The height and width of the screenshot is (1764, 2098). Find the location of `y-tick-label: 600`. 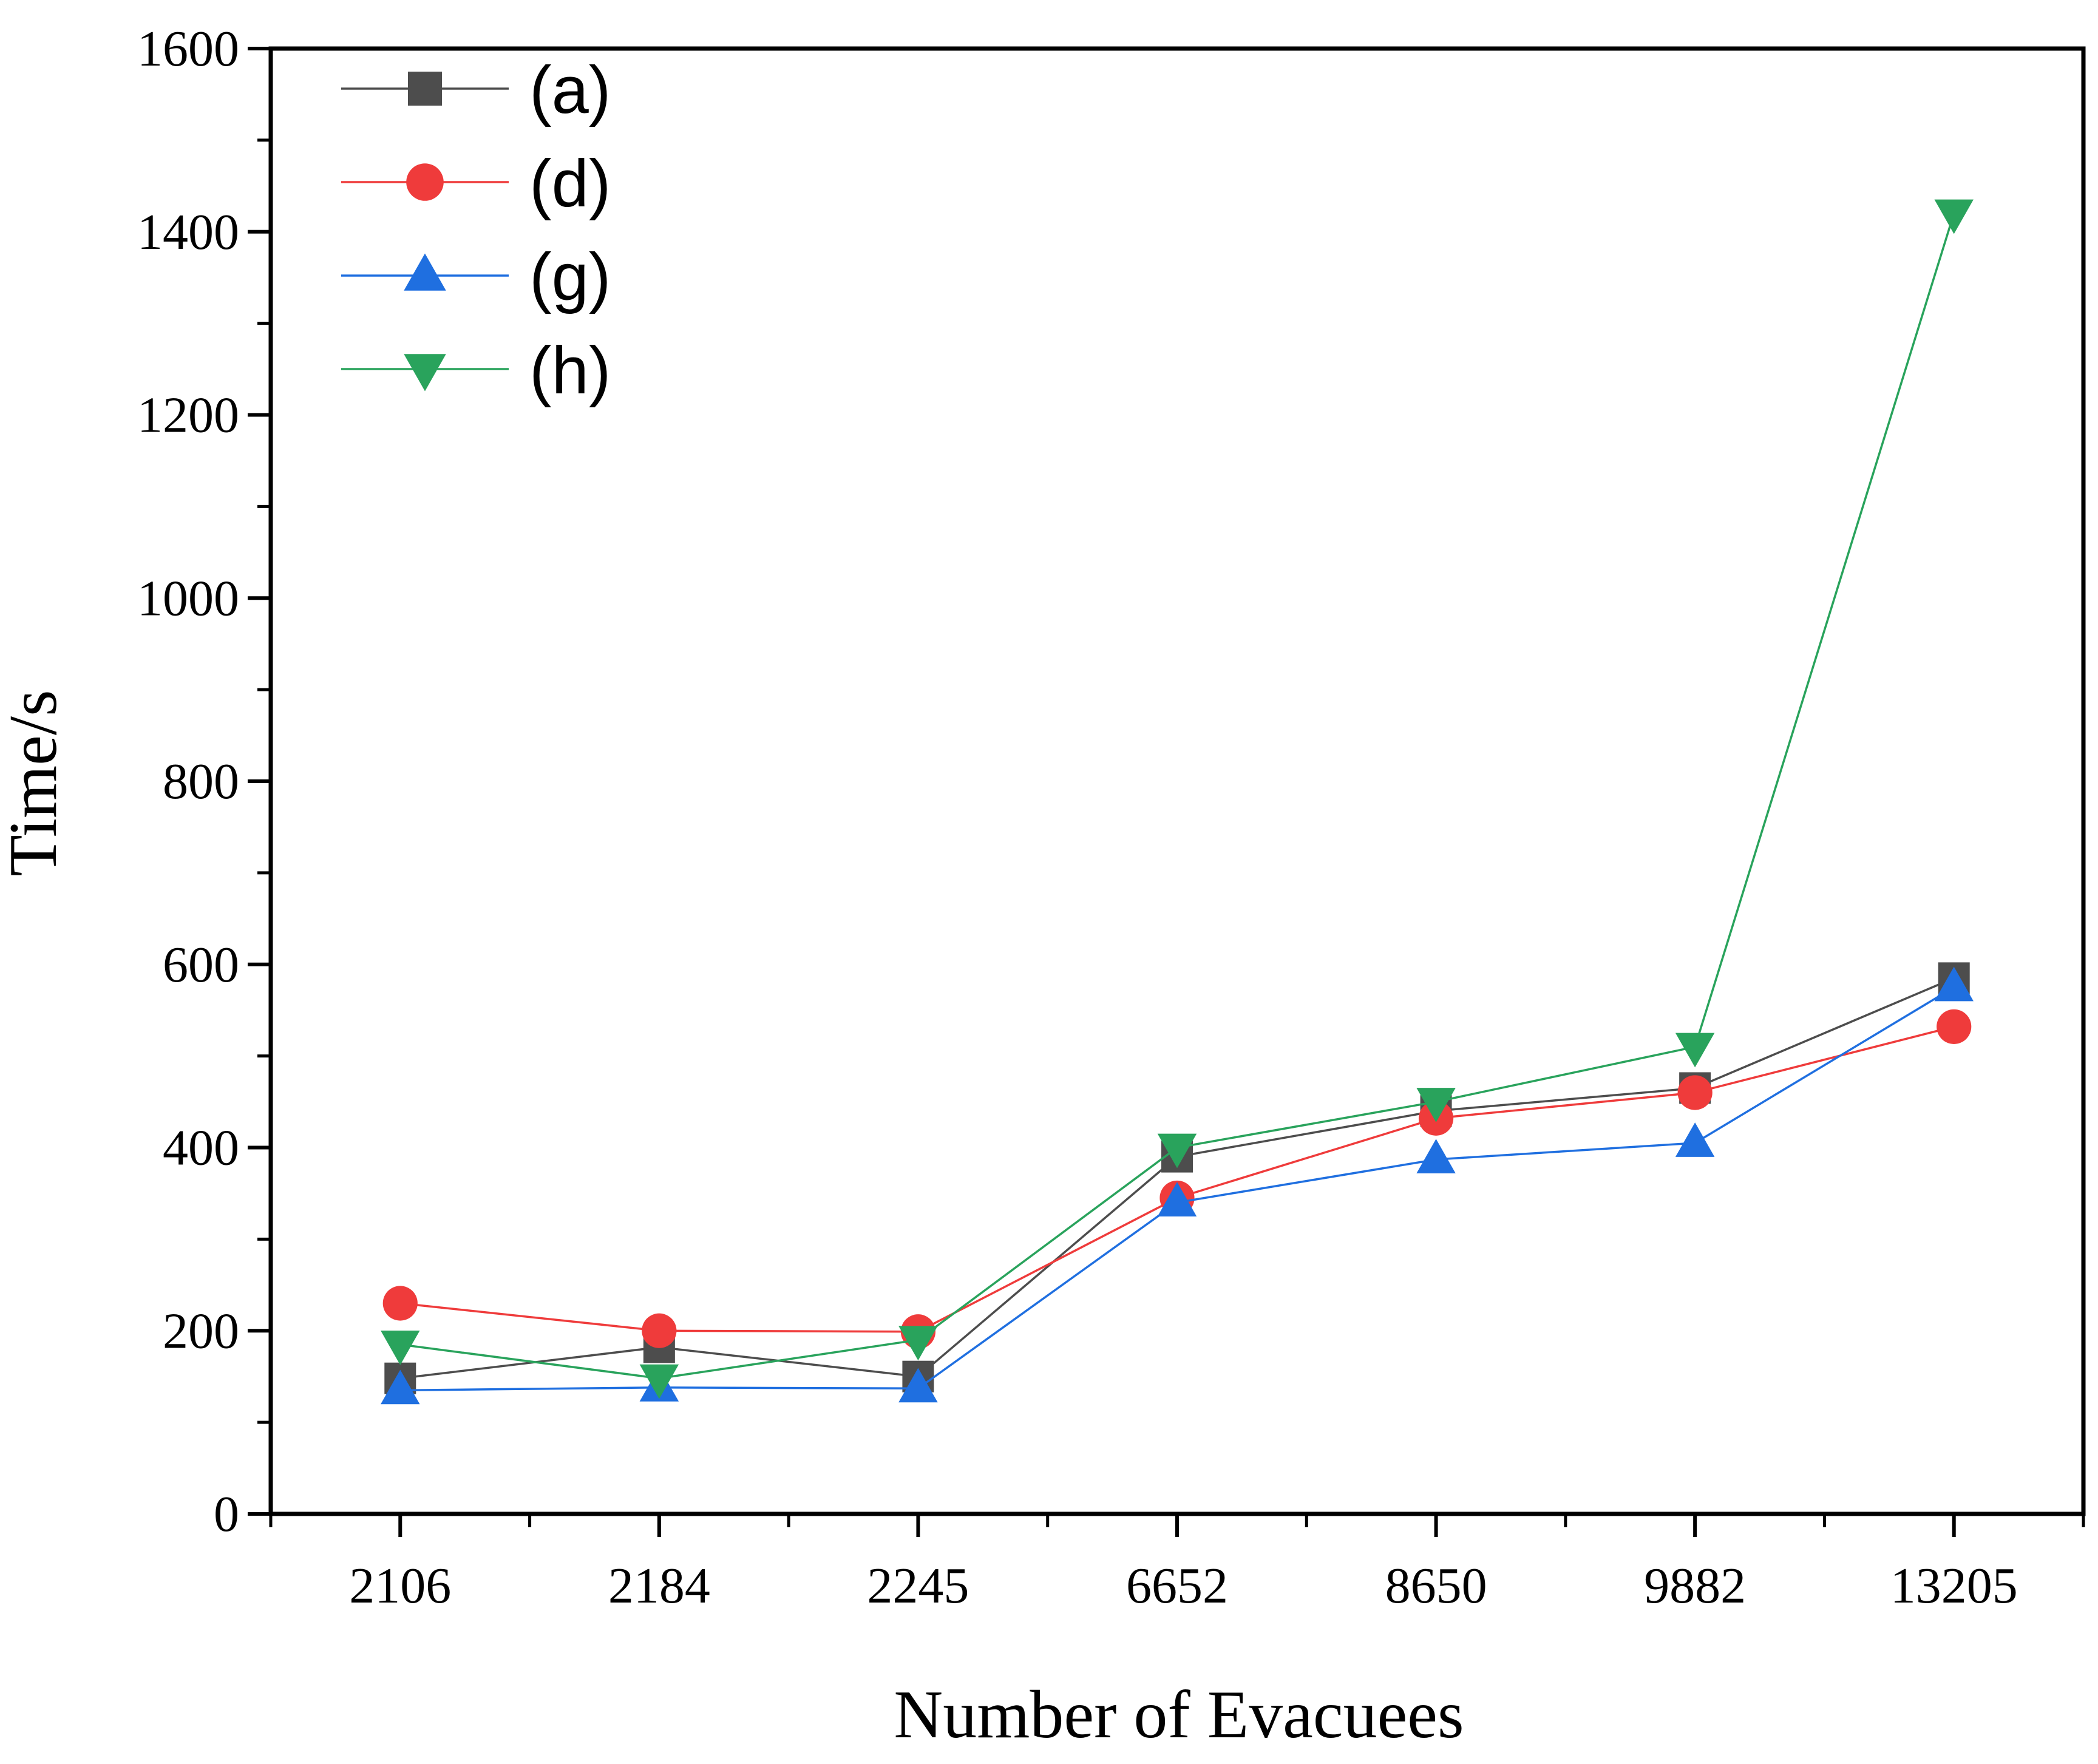

y-tick-label: 600 is located at coordinates (201, 965).